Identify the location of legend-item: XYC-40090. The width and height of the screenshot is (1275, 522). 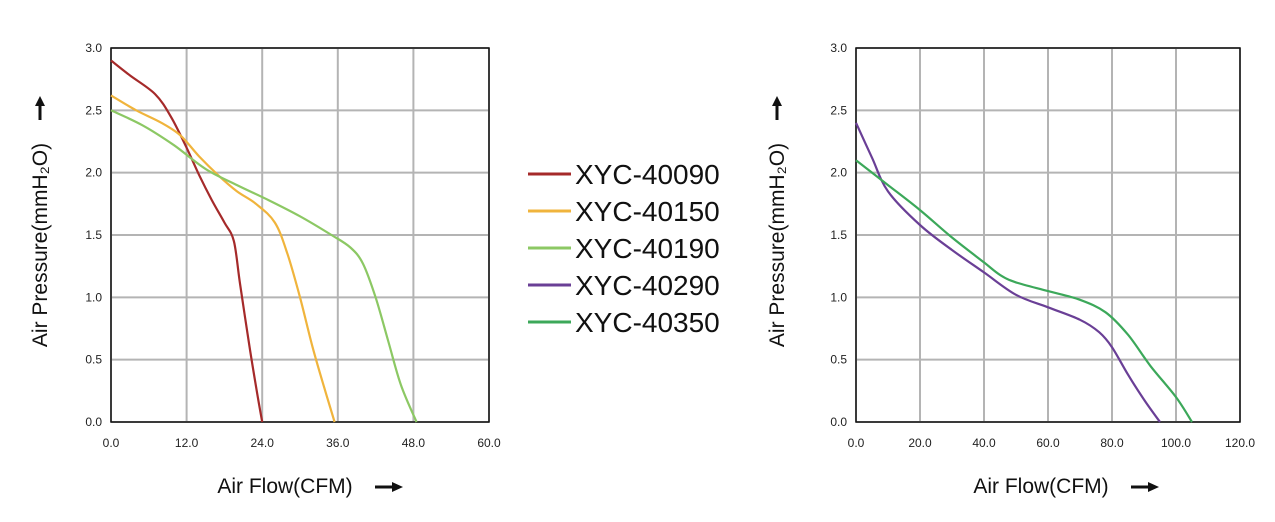
(624, 174).